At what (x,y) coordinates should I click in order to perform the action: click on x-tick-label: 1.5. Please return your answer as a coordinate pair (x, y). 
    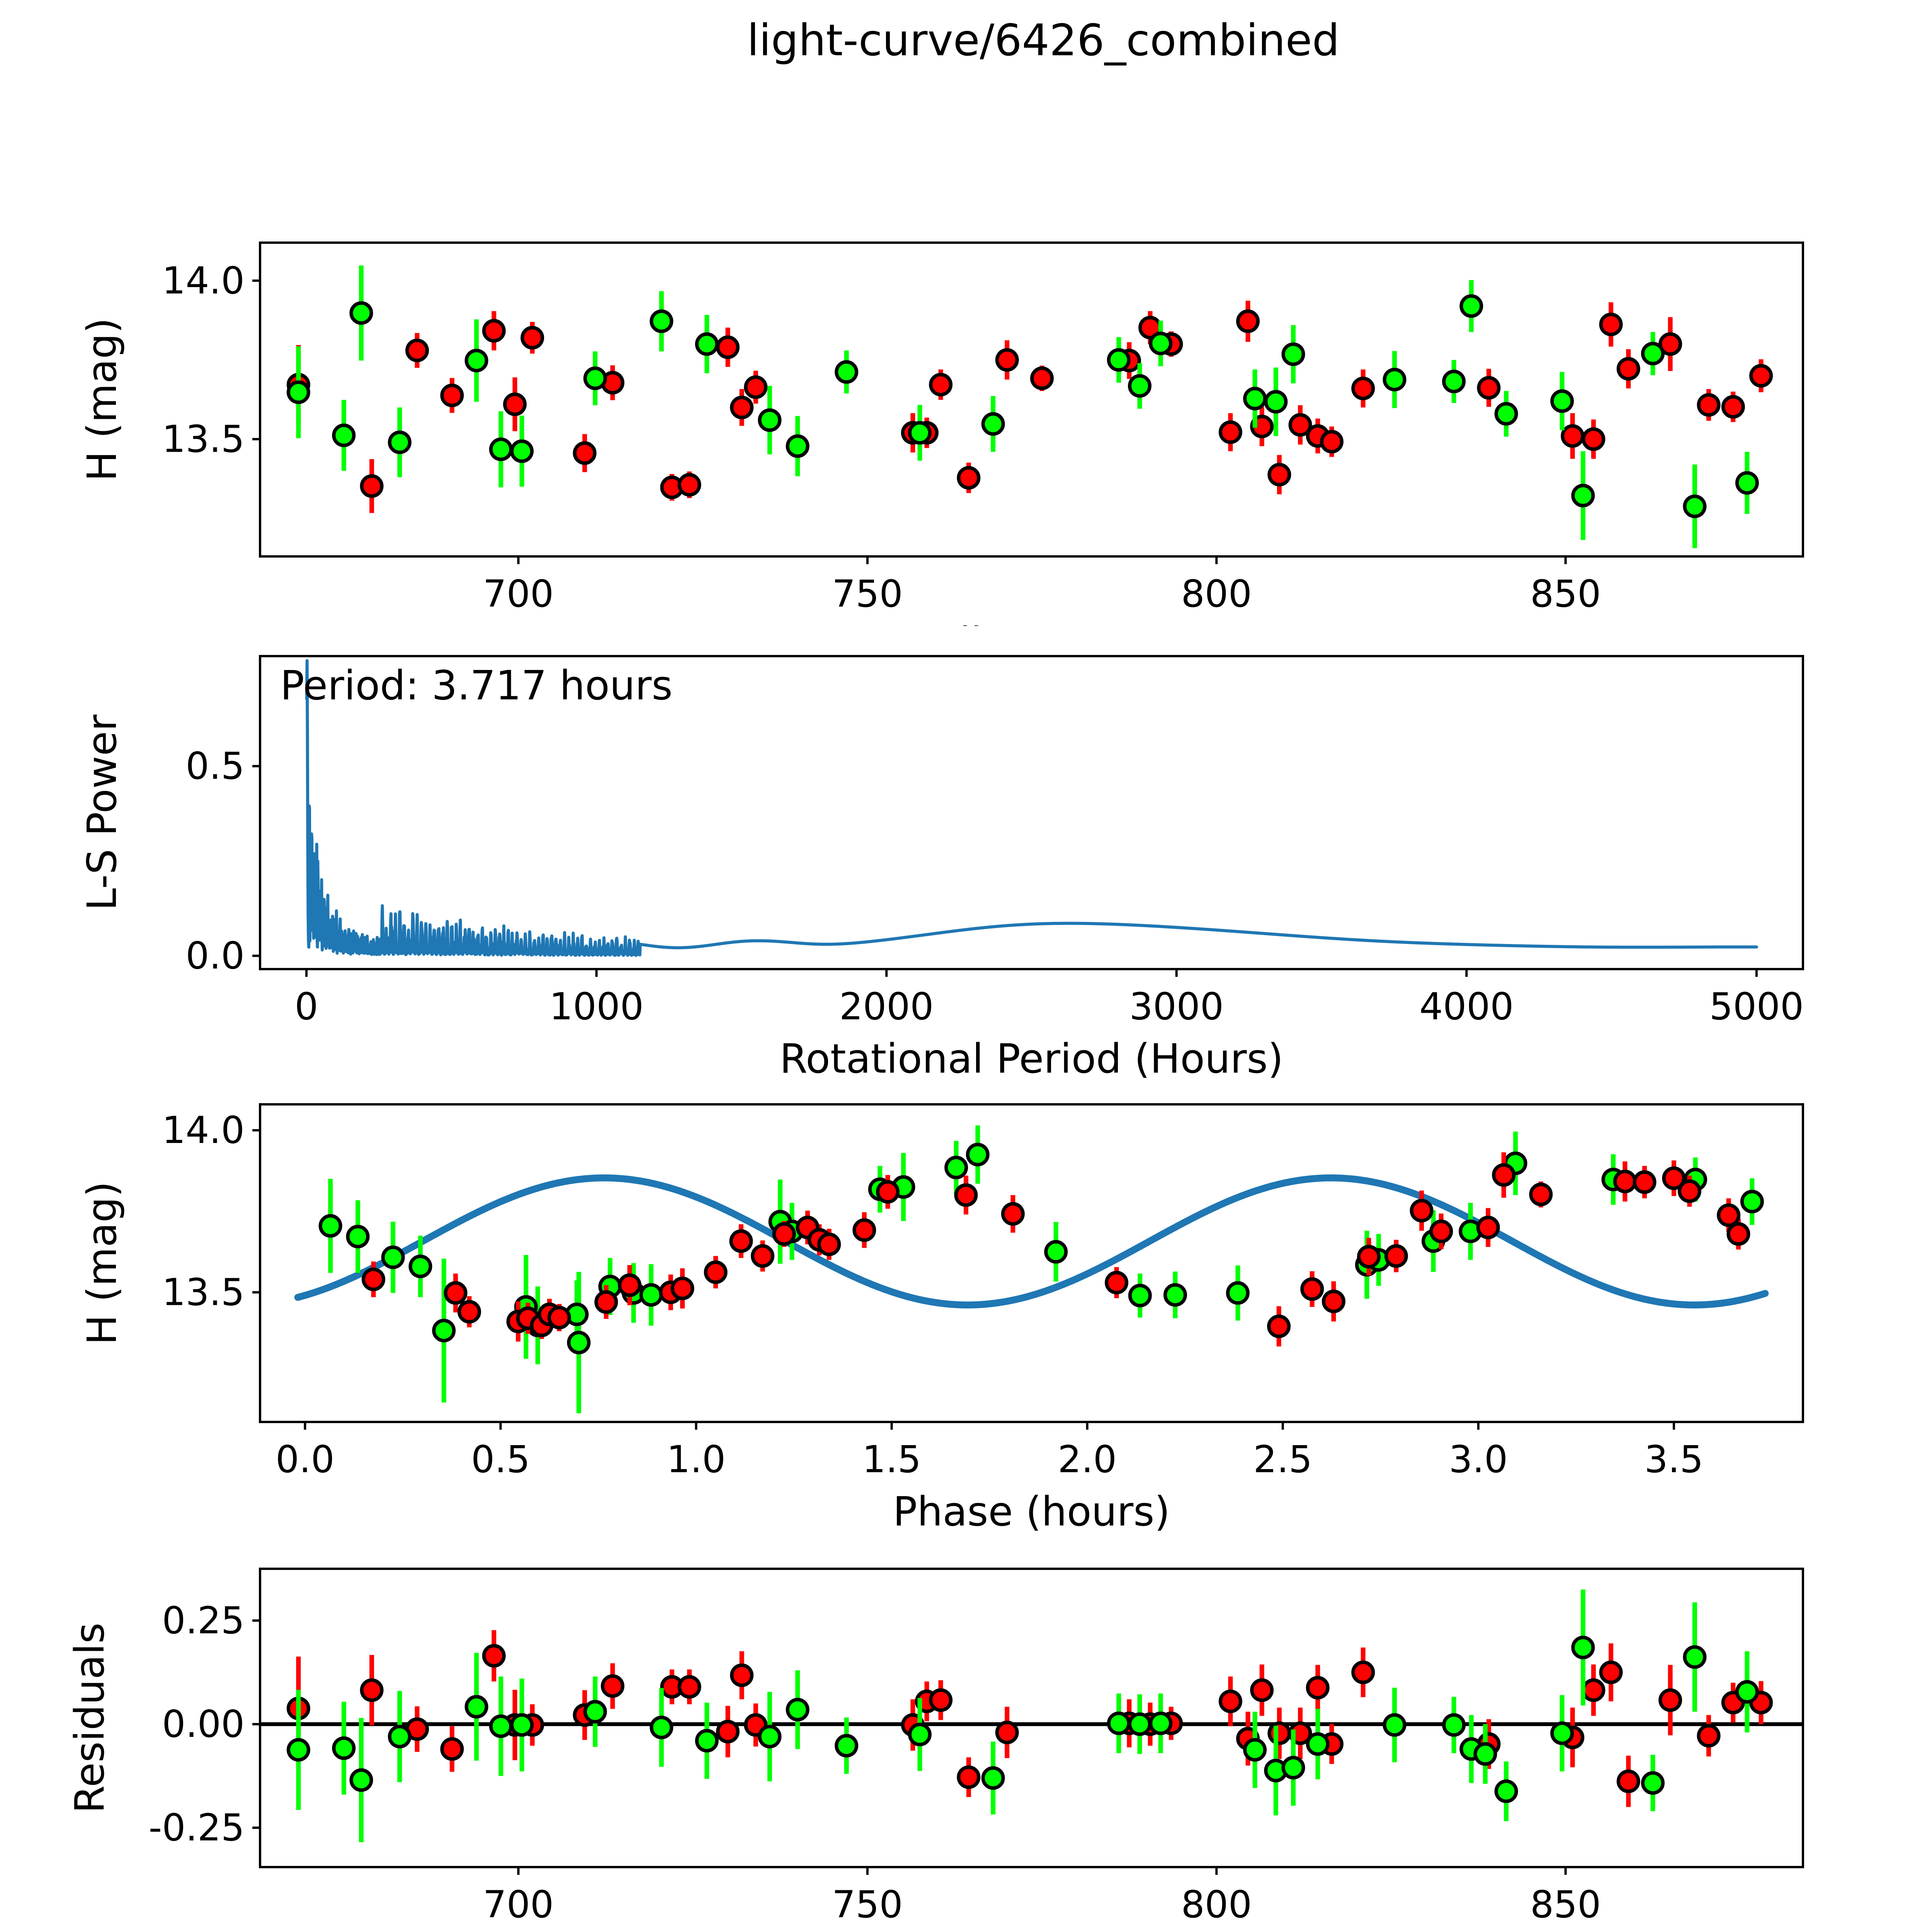
    Looking at the image, I should click on (892, 1460).